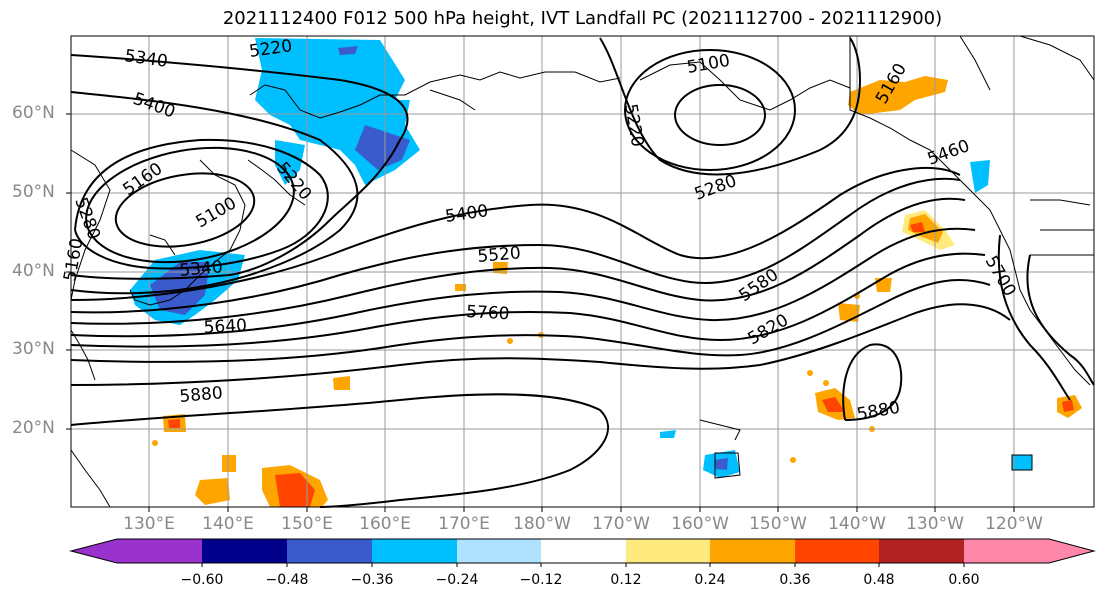 The width and height of the screenshot is (1105, 601). I want to click on contour-label: 5640, so click(225, 327).